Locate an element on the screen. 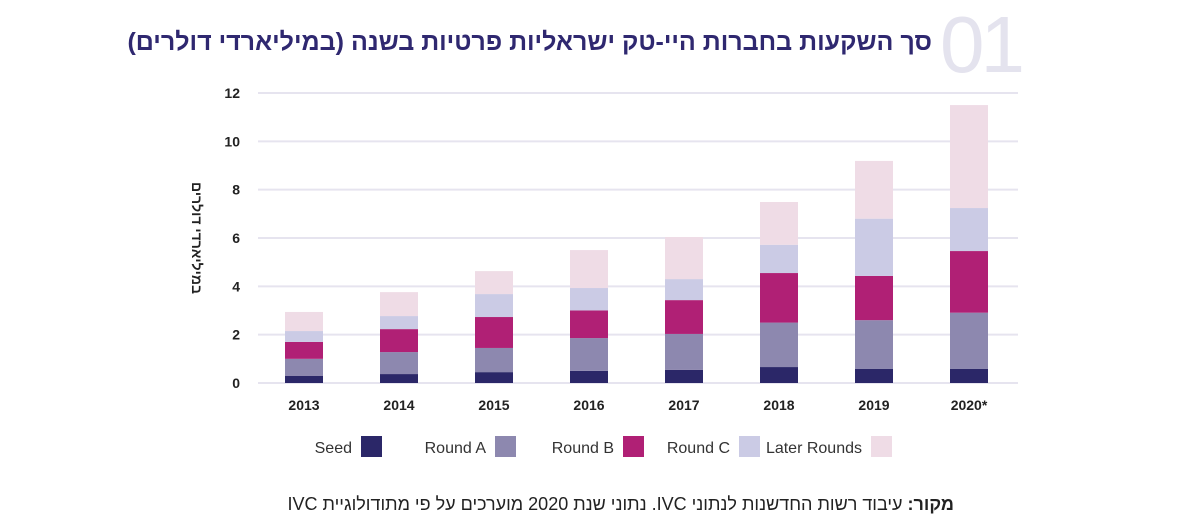 The height and width of the screenshot is (528, 1200). legend-label: Round A is located at coordinates (456, 448).